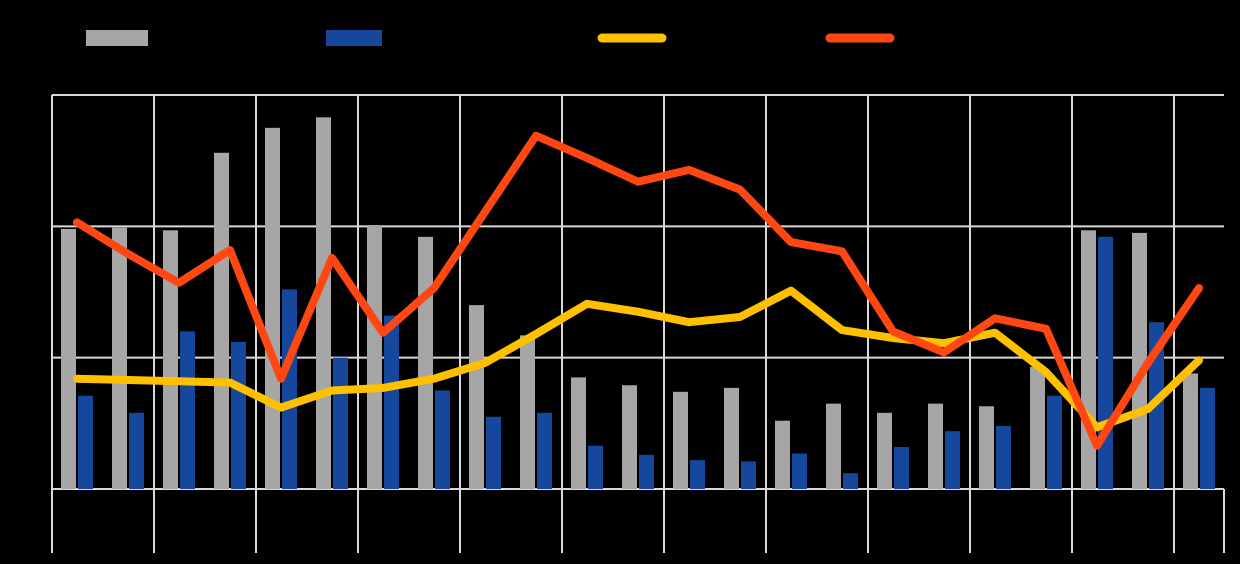 This screenshot has height=564, width=1240. I want to click on gray-bars-legend-swatch, so click(117, 38).